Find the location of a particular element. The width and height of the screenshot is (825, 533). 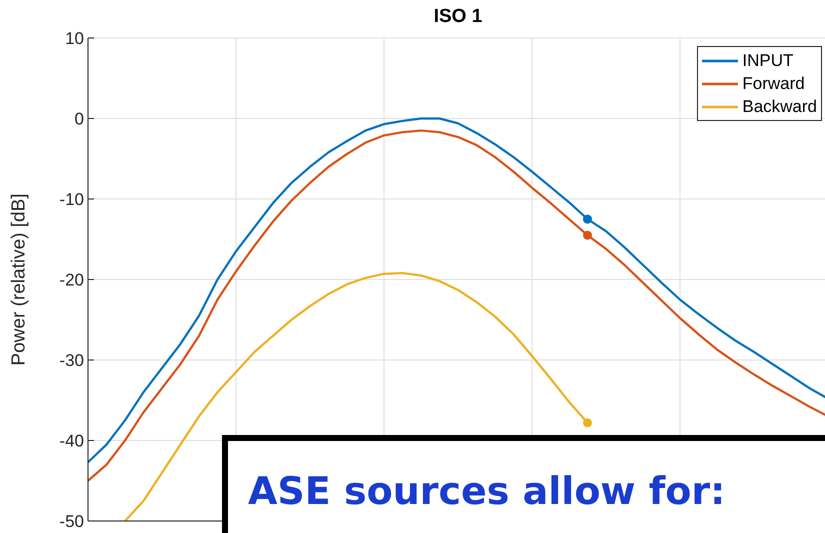

y-tick-label: -10 is located at coordinates (71, 200).